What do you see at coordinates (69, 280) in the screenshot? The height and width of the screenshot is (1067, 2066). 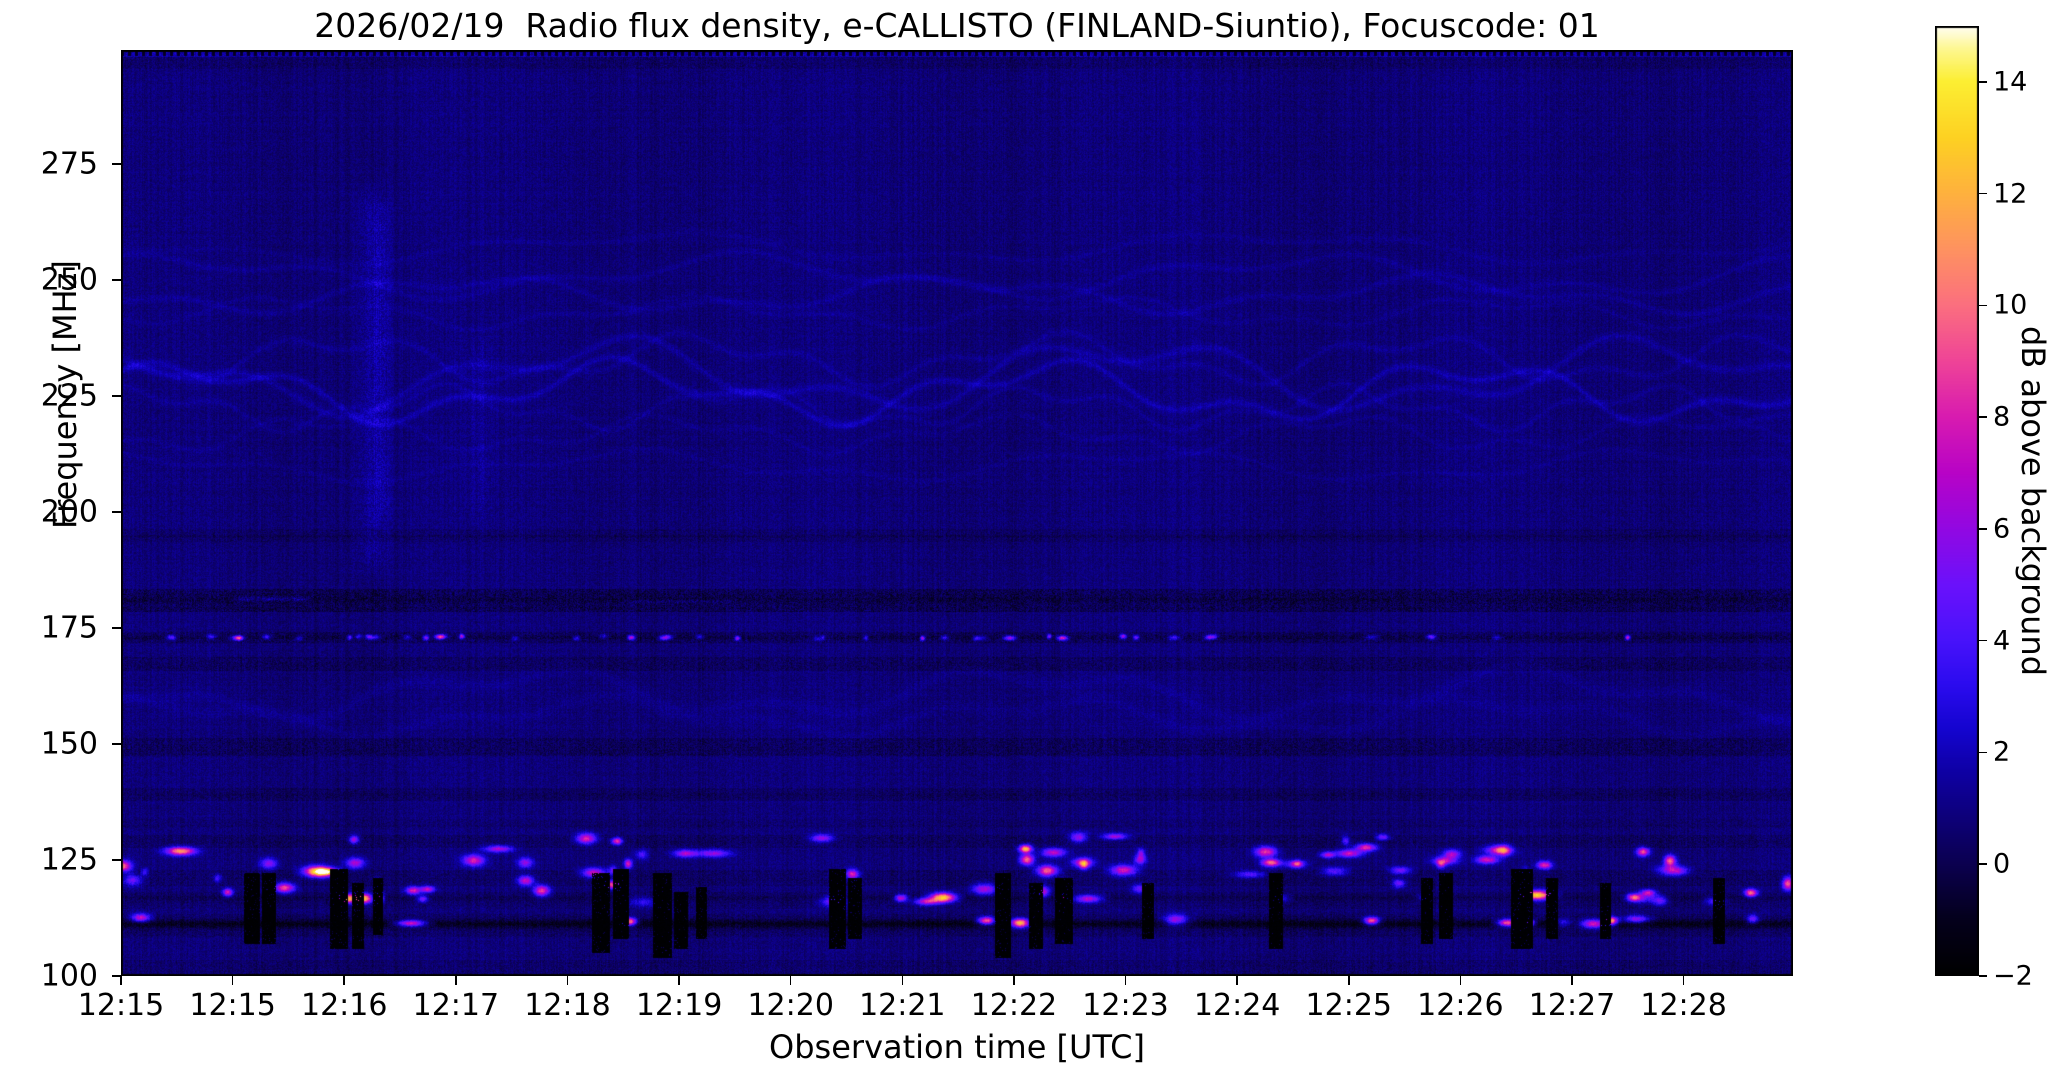 I see `y-tick-label: 250` at bounding box center [69, 280].